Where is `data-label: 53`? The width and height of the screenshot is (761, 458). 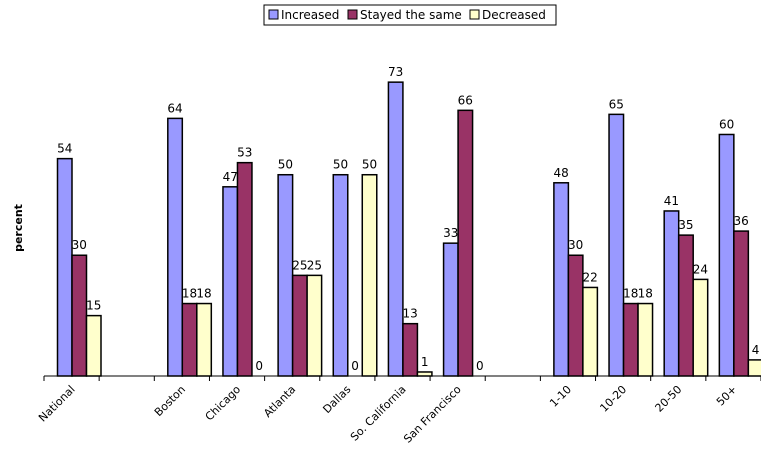
data-label: 53 is located at coordinates (244, 153).